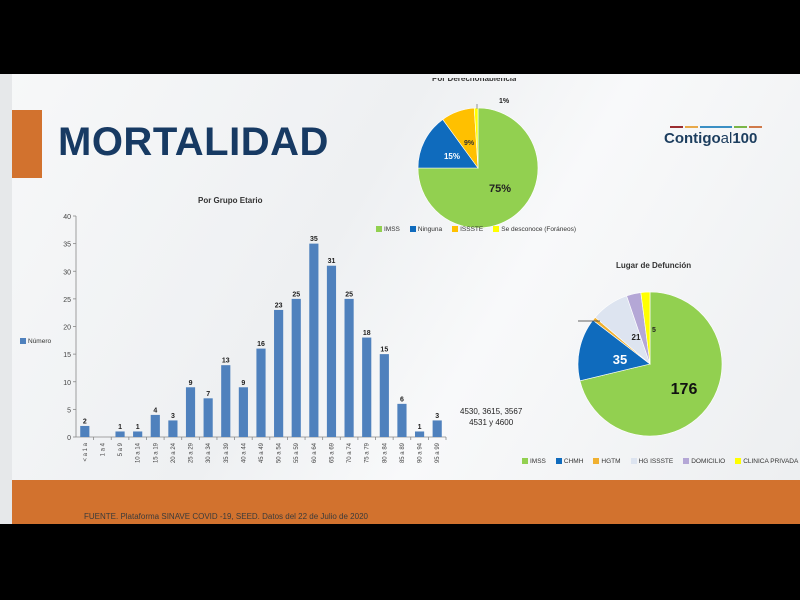 The width and height of the screenshot is (800, 600). Describe the element at coordinates (745, 138) in the screenshot. I see `logo-text-num: 100` at that location.